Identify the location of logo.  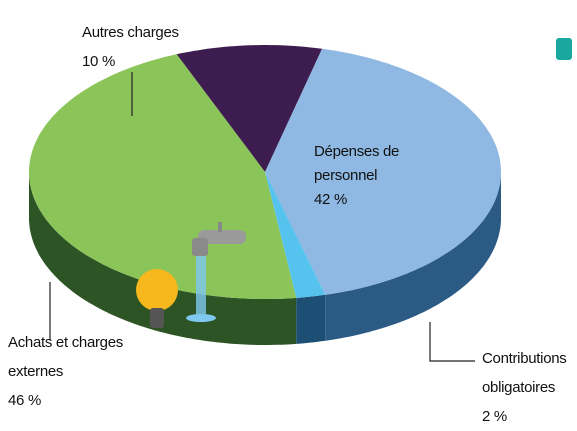
(564, 49).